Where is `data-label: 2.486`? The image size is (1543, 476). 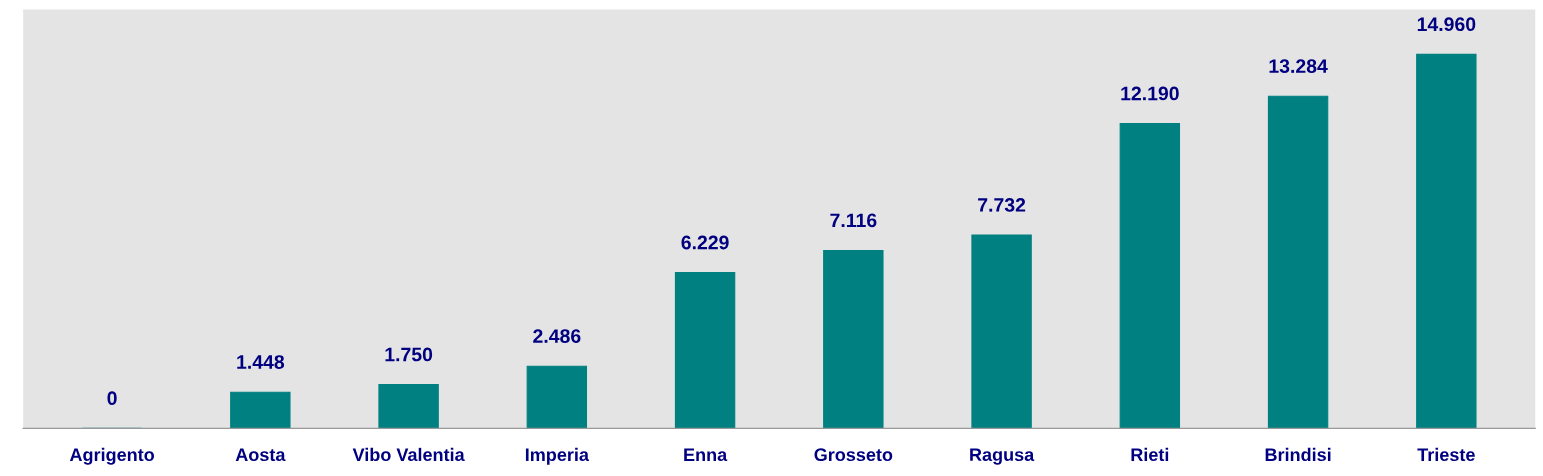
data-label: 2.486 is located at coordinates (557, 336).